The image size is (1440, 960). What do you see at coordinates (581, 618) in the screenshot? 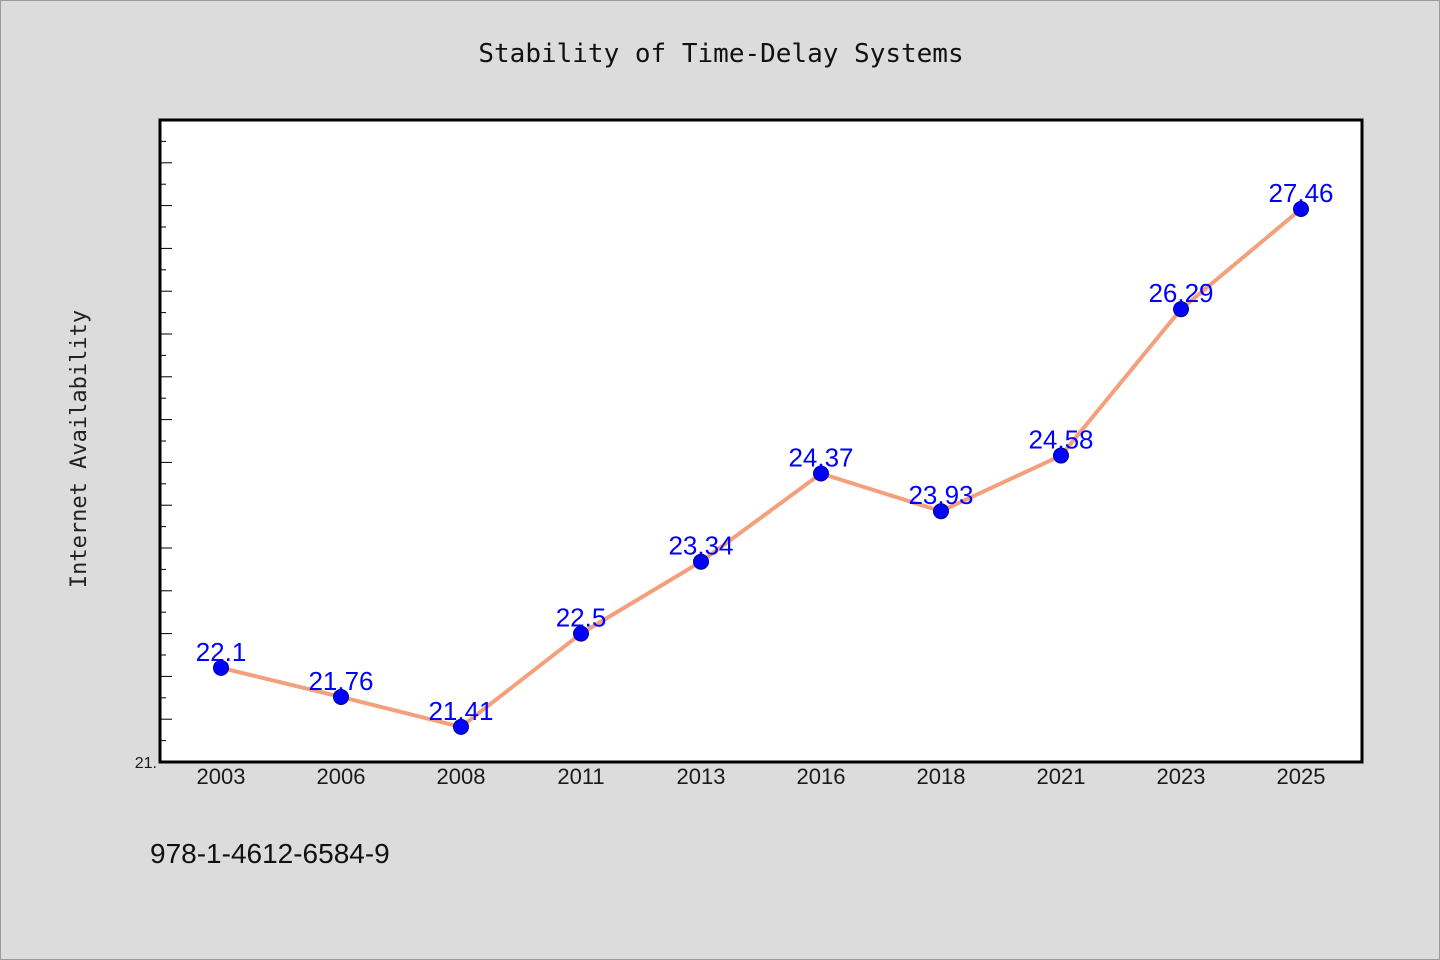
I see `data-label: 22.5` at bounding box center [581, 618].